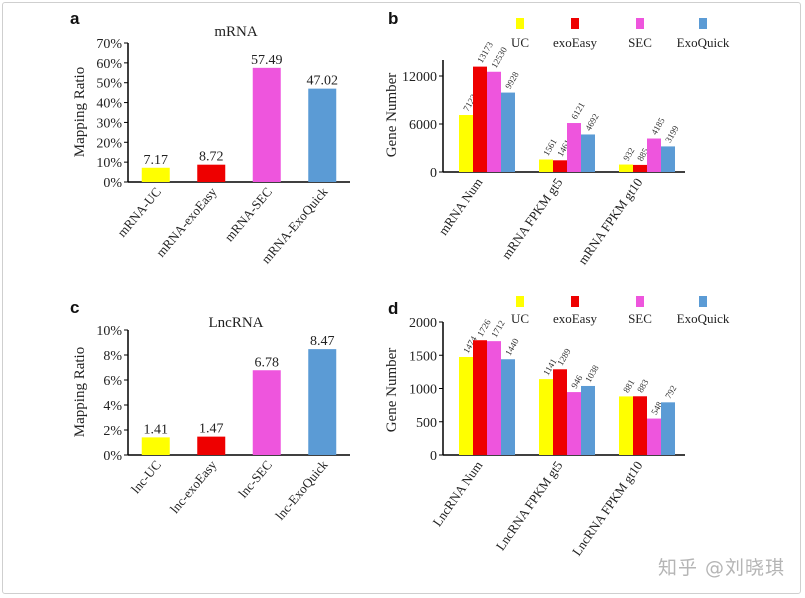 The height and width of the screenshot is (598, 805). What do you see at coordinates (323, 81) in the screenshot?
I see `data-label: 47.02` at bounding box center [323, 81].